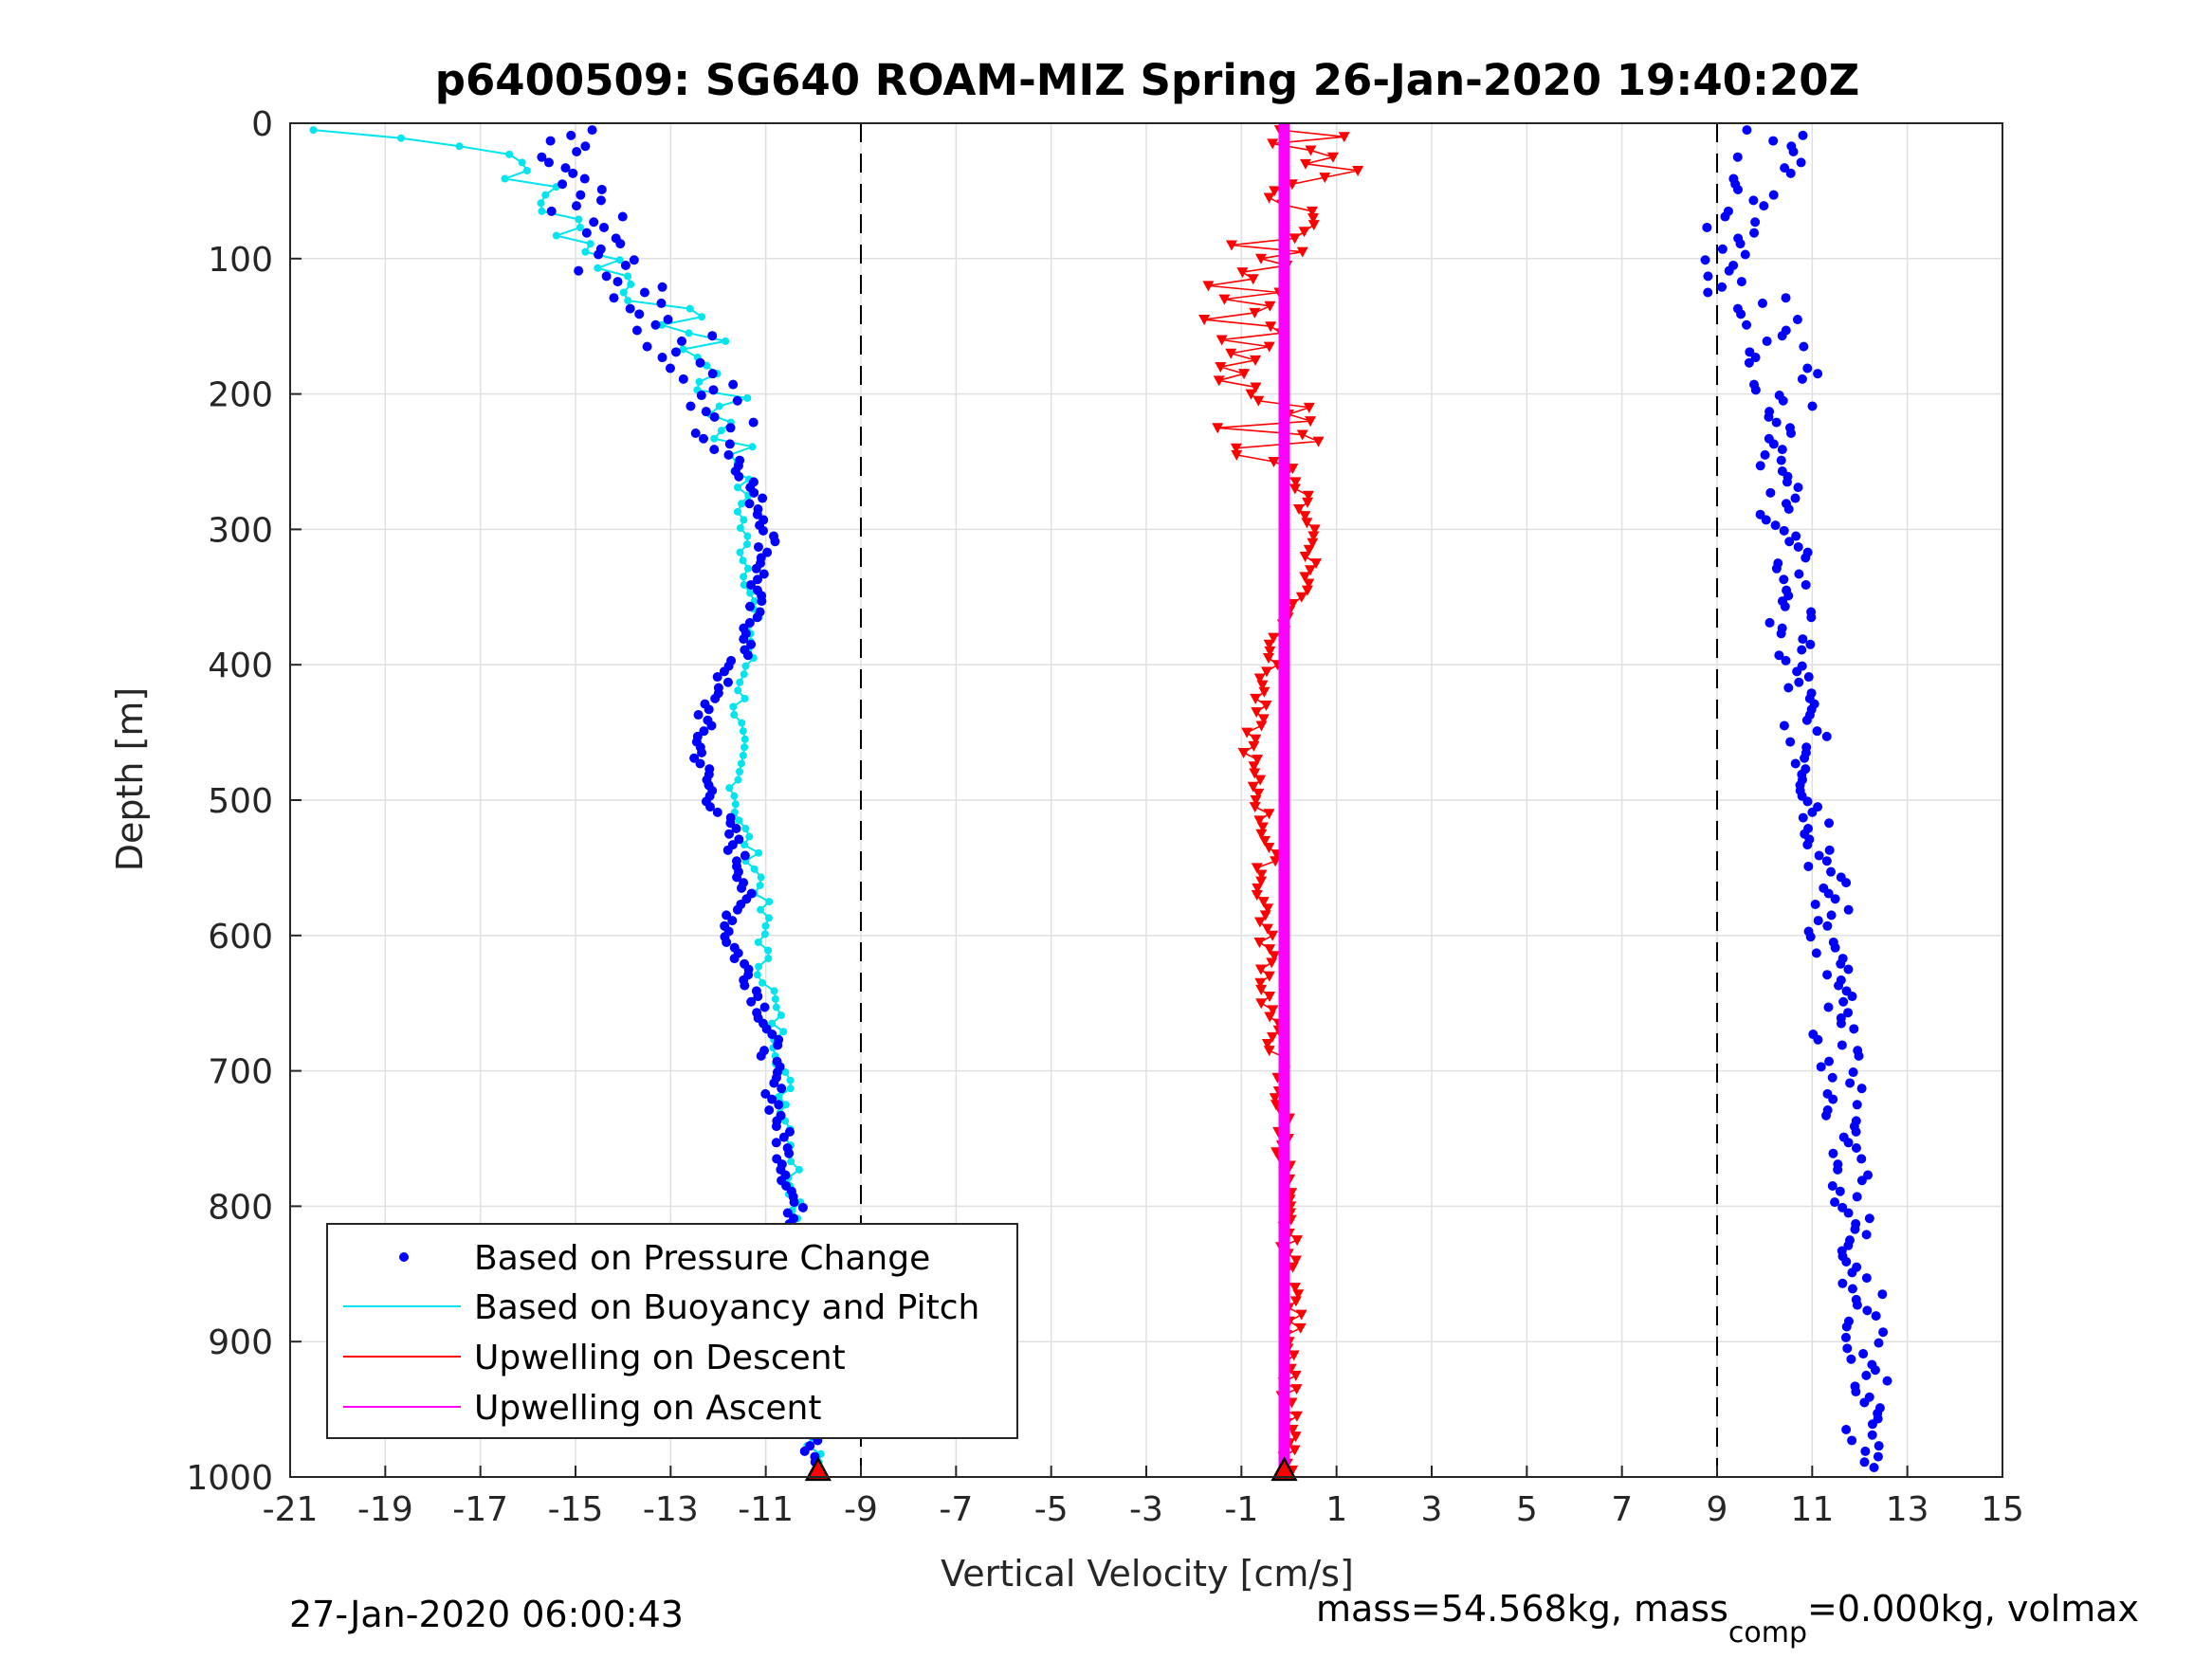 The height and width of the screenshot is (1659, 2212). What do you see at coordinates (240, 801) in the screenshot?
I see `y-tick-label: 500` at bounding box center [240, 801].